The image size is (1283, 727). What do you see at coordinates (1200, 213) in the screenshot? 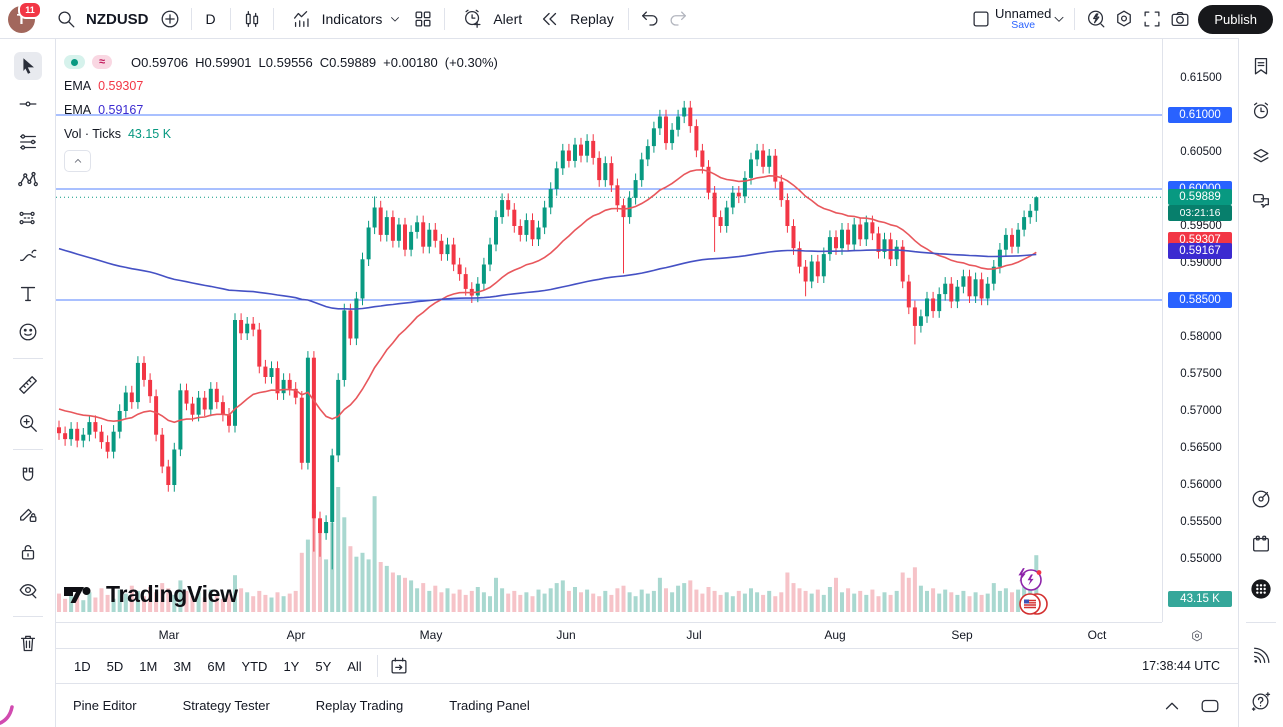
I see `bar-countdown-badge: 03:21:16` at bounding box center [1200, 213].